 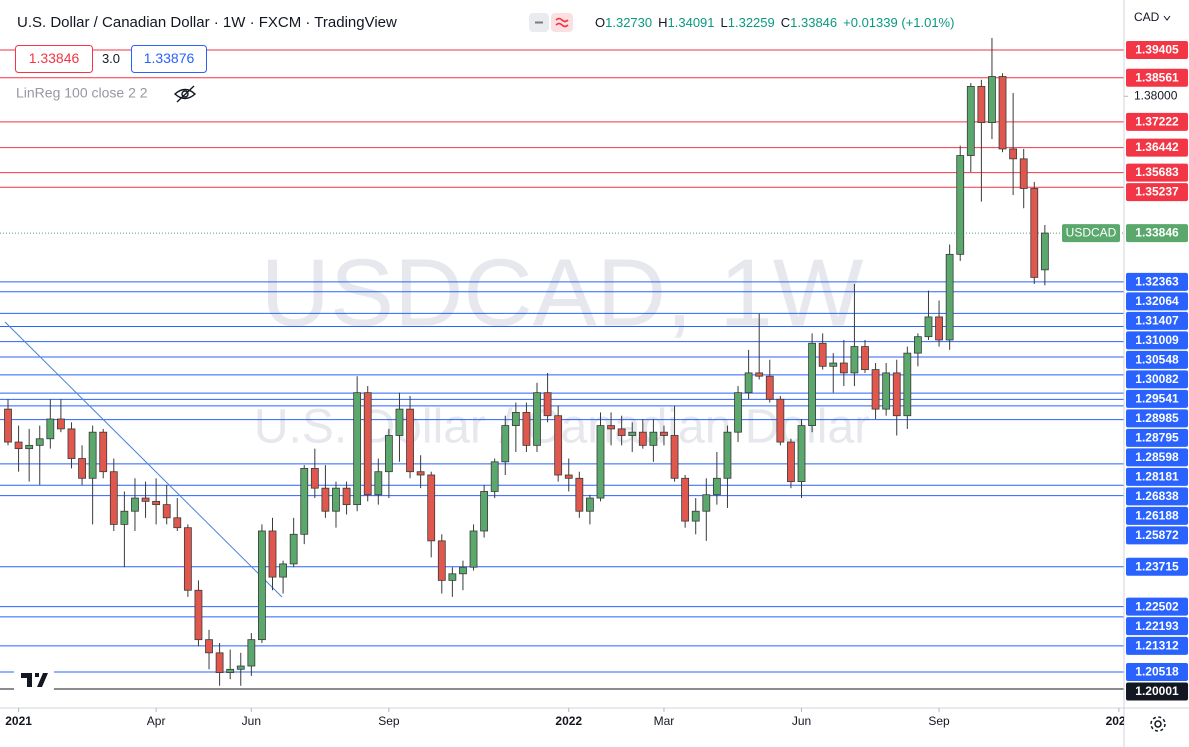 What do you see at coordinates (1157, 282) in the screenshot?
I see `level-label: 1.32363` at bounding box center [1157, 282].